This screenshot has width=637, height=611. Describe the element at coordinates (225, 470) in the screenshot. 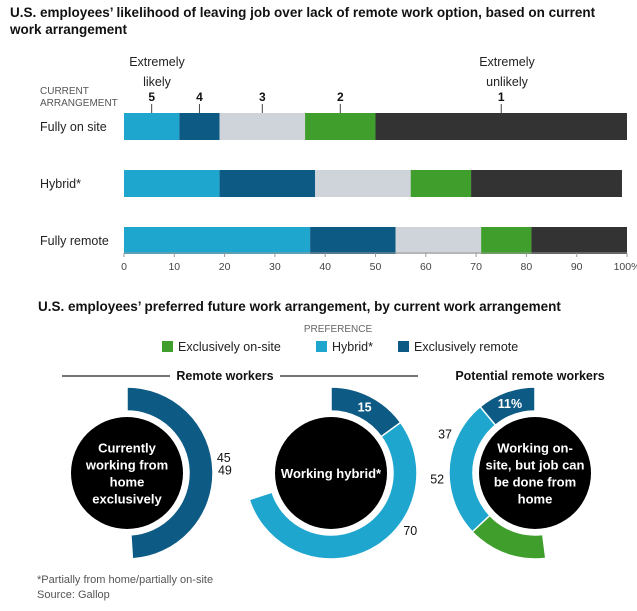

I see `donut-value-label: 49` at that location.